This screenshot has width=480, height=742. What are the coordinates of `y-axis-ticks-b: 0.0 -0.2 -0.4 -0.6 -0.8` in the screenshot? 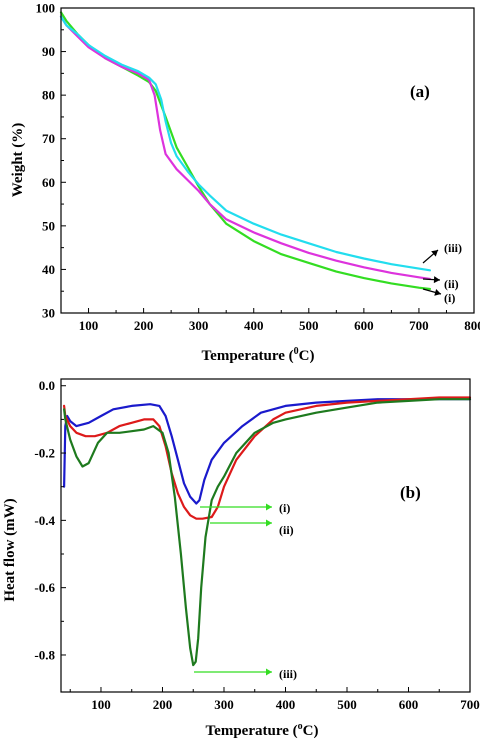 It's located at (50, 520).